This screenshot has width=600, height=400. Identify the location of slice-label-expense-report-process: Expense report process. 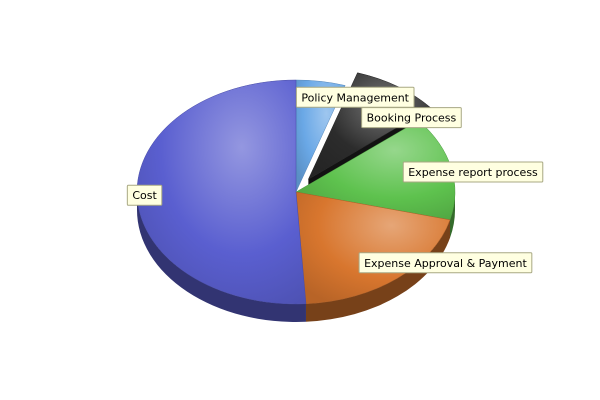
(473, 172).